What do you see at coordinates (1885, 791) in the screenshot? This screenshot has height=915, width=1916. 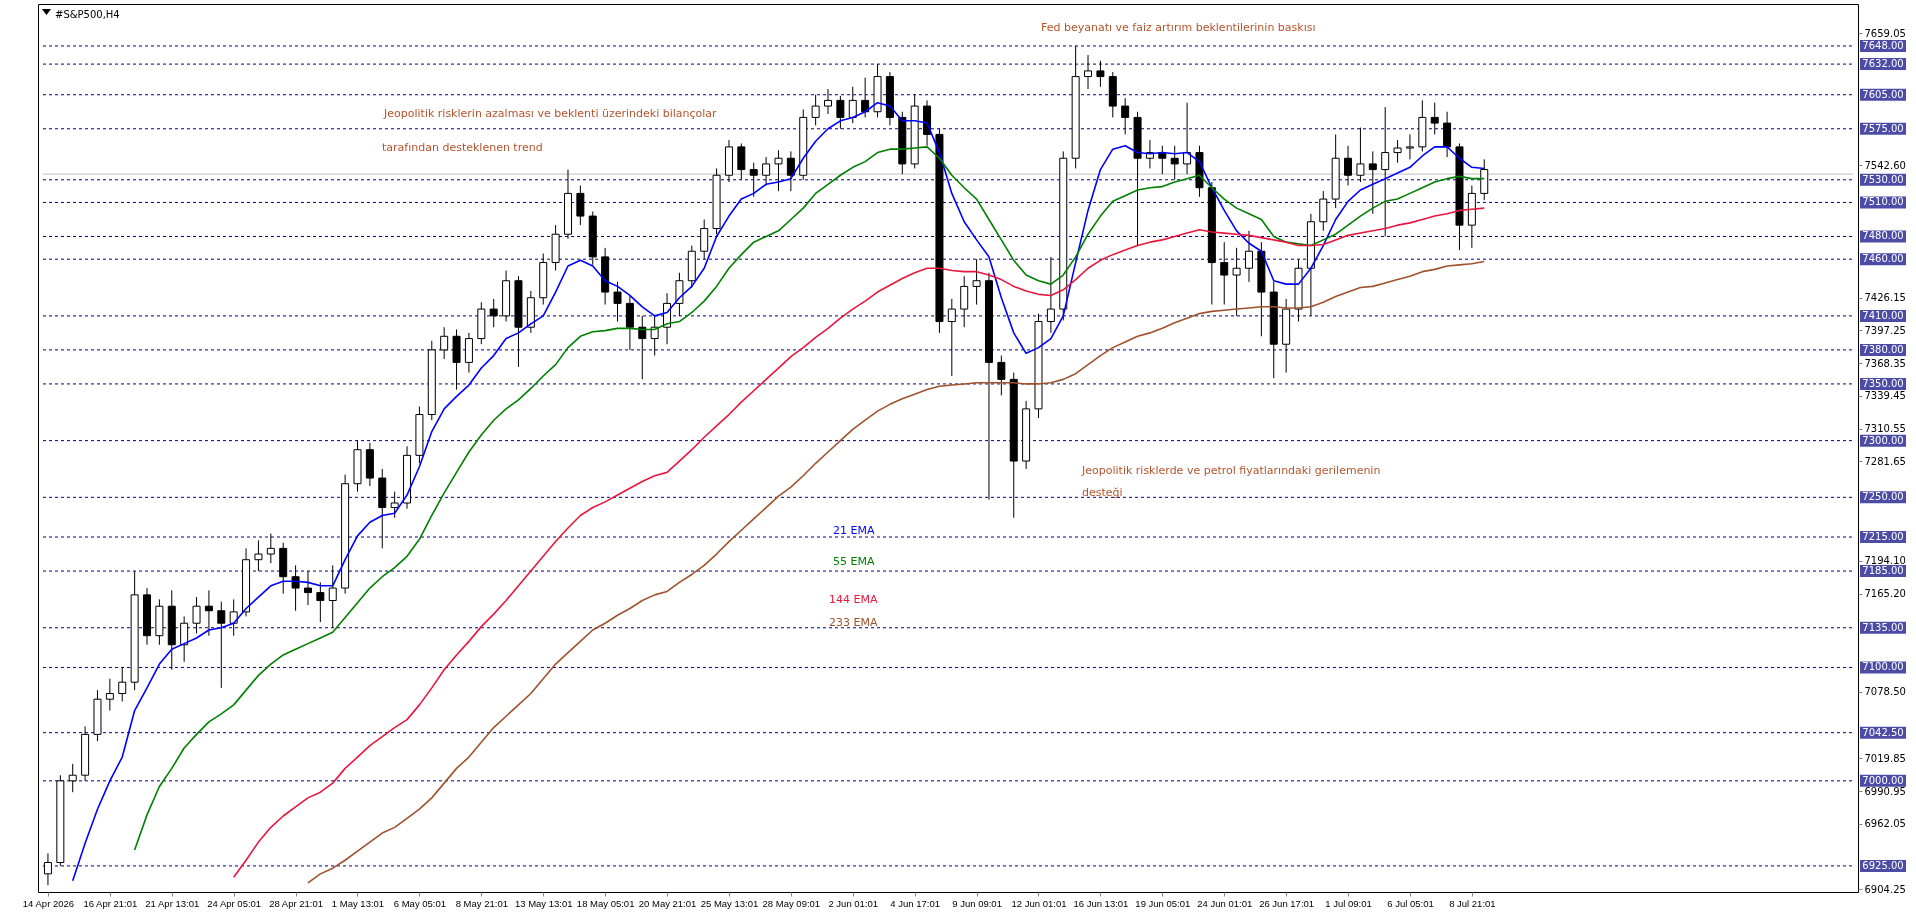 I see `y-tick-label: 6990.95` at bounding box center [1885, 791].